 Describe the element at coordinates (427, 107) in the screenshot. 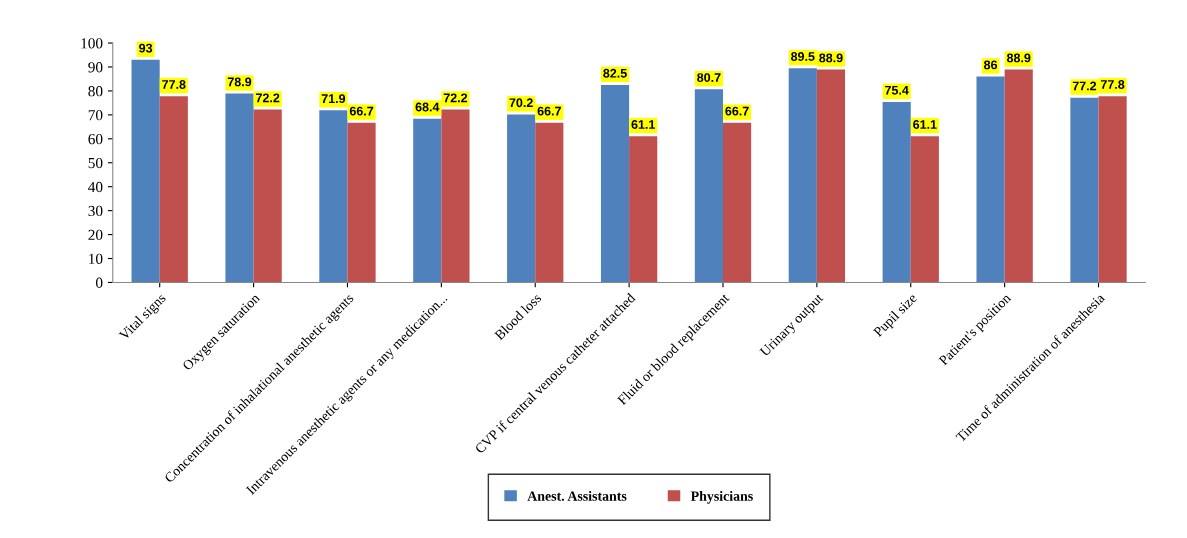

I see `data-label: 68.4` at that location.